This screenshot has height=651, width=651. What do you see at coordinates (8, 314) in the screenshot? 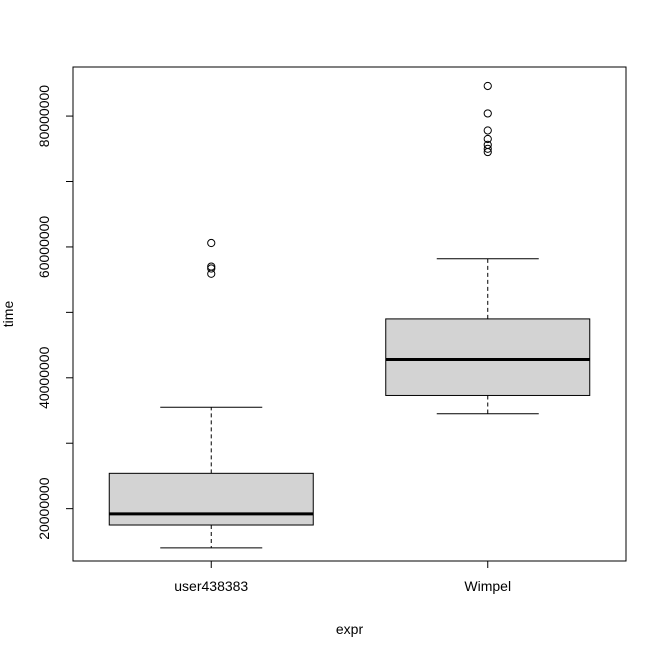
I see `y-axis-title: time` at bounding box center [8, 314].